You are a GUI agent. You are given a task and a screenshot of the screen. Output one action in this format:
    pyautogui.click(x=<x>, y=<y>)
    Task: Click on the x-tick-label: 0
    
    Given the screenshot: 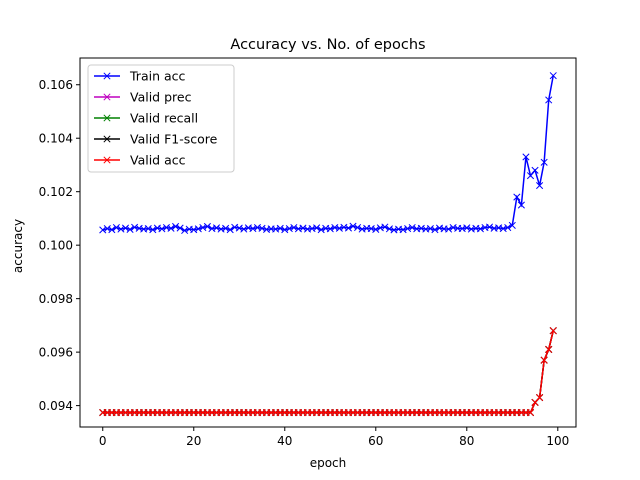 What is the action you would take?
    pyautogui.click(x=103, y=441)
    